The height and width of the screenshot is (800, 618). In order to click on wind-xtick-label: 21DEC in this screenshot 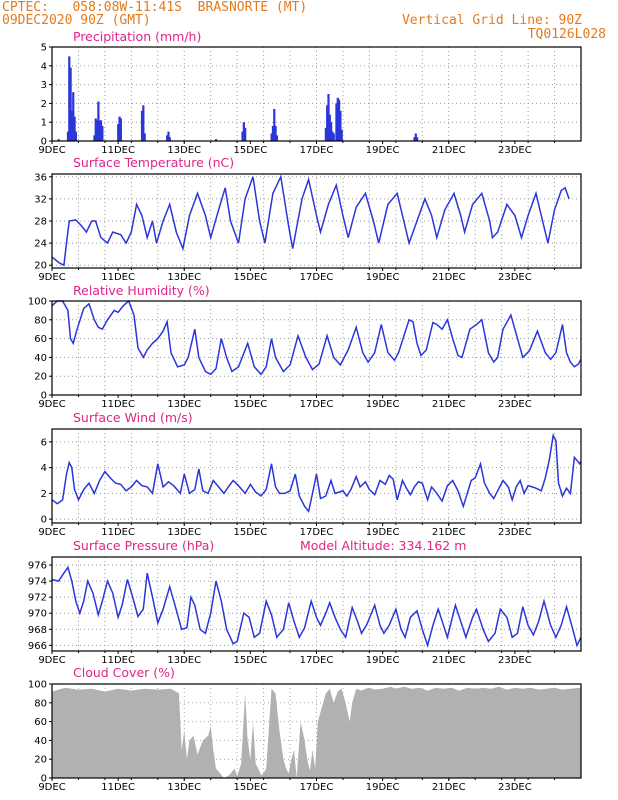, I will do `click(449, 532)`.